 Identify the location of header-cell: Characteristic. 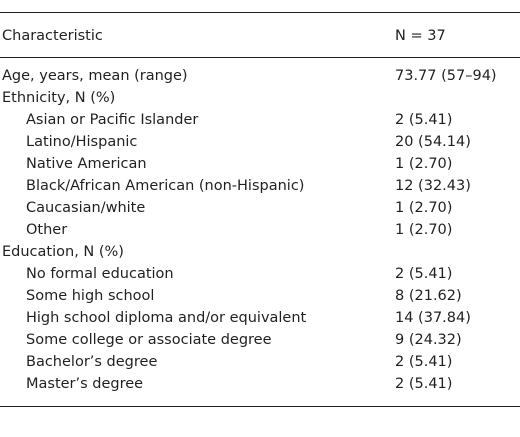
(52, 36).